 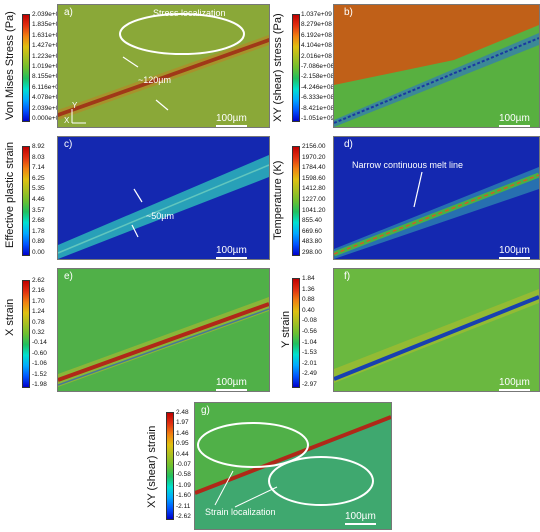 What do you see at coordinates (38, 221) in the screenshot?
I see `panel-c-tick: 2.68` at bounding box center [38, 221].